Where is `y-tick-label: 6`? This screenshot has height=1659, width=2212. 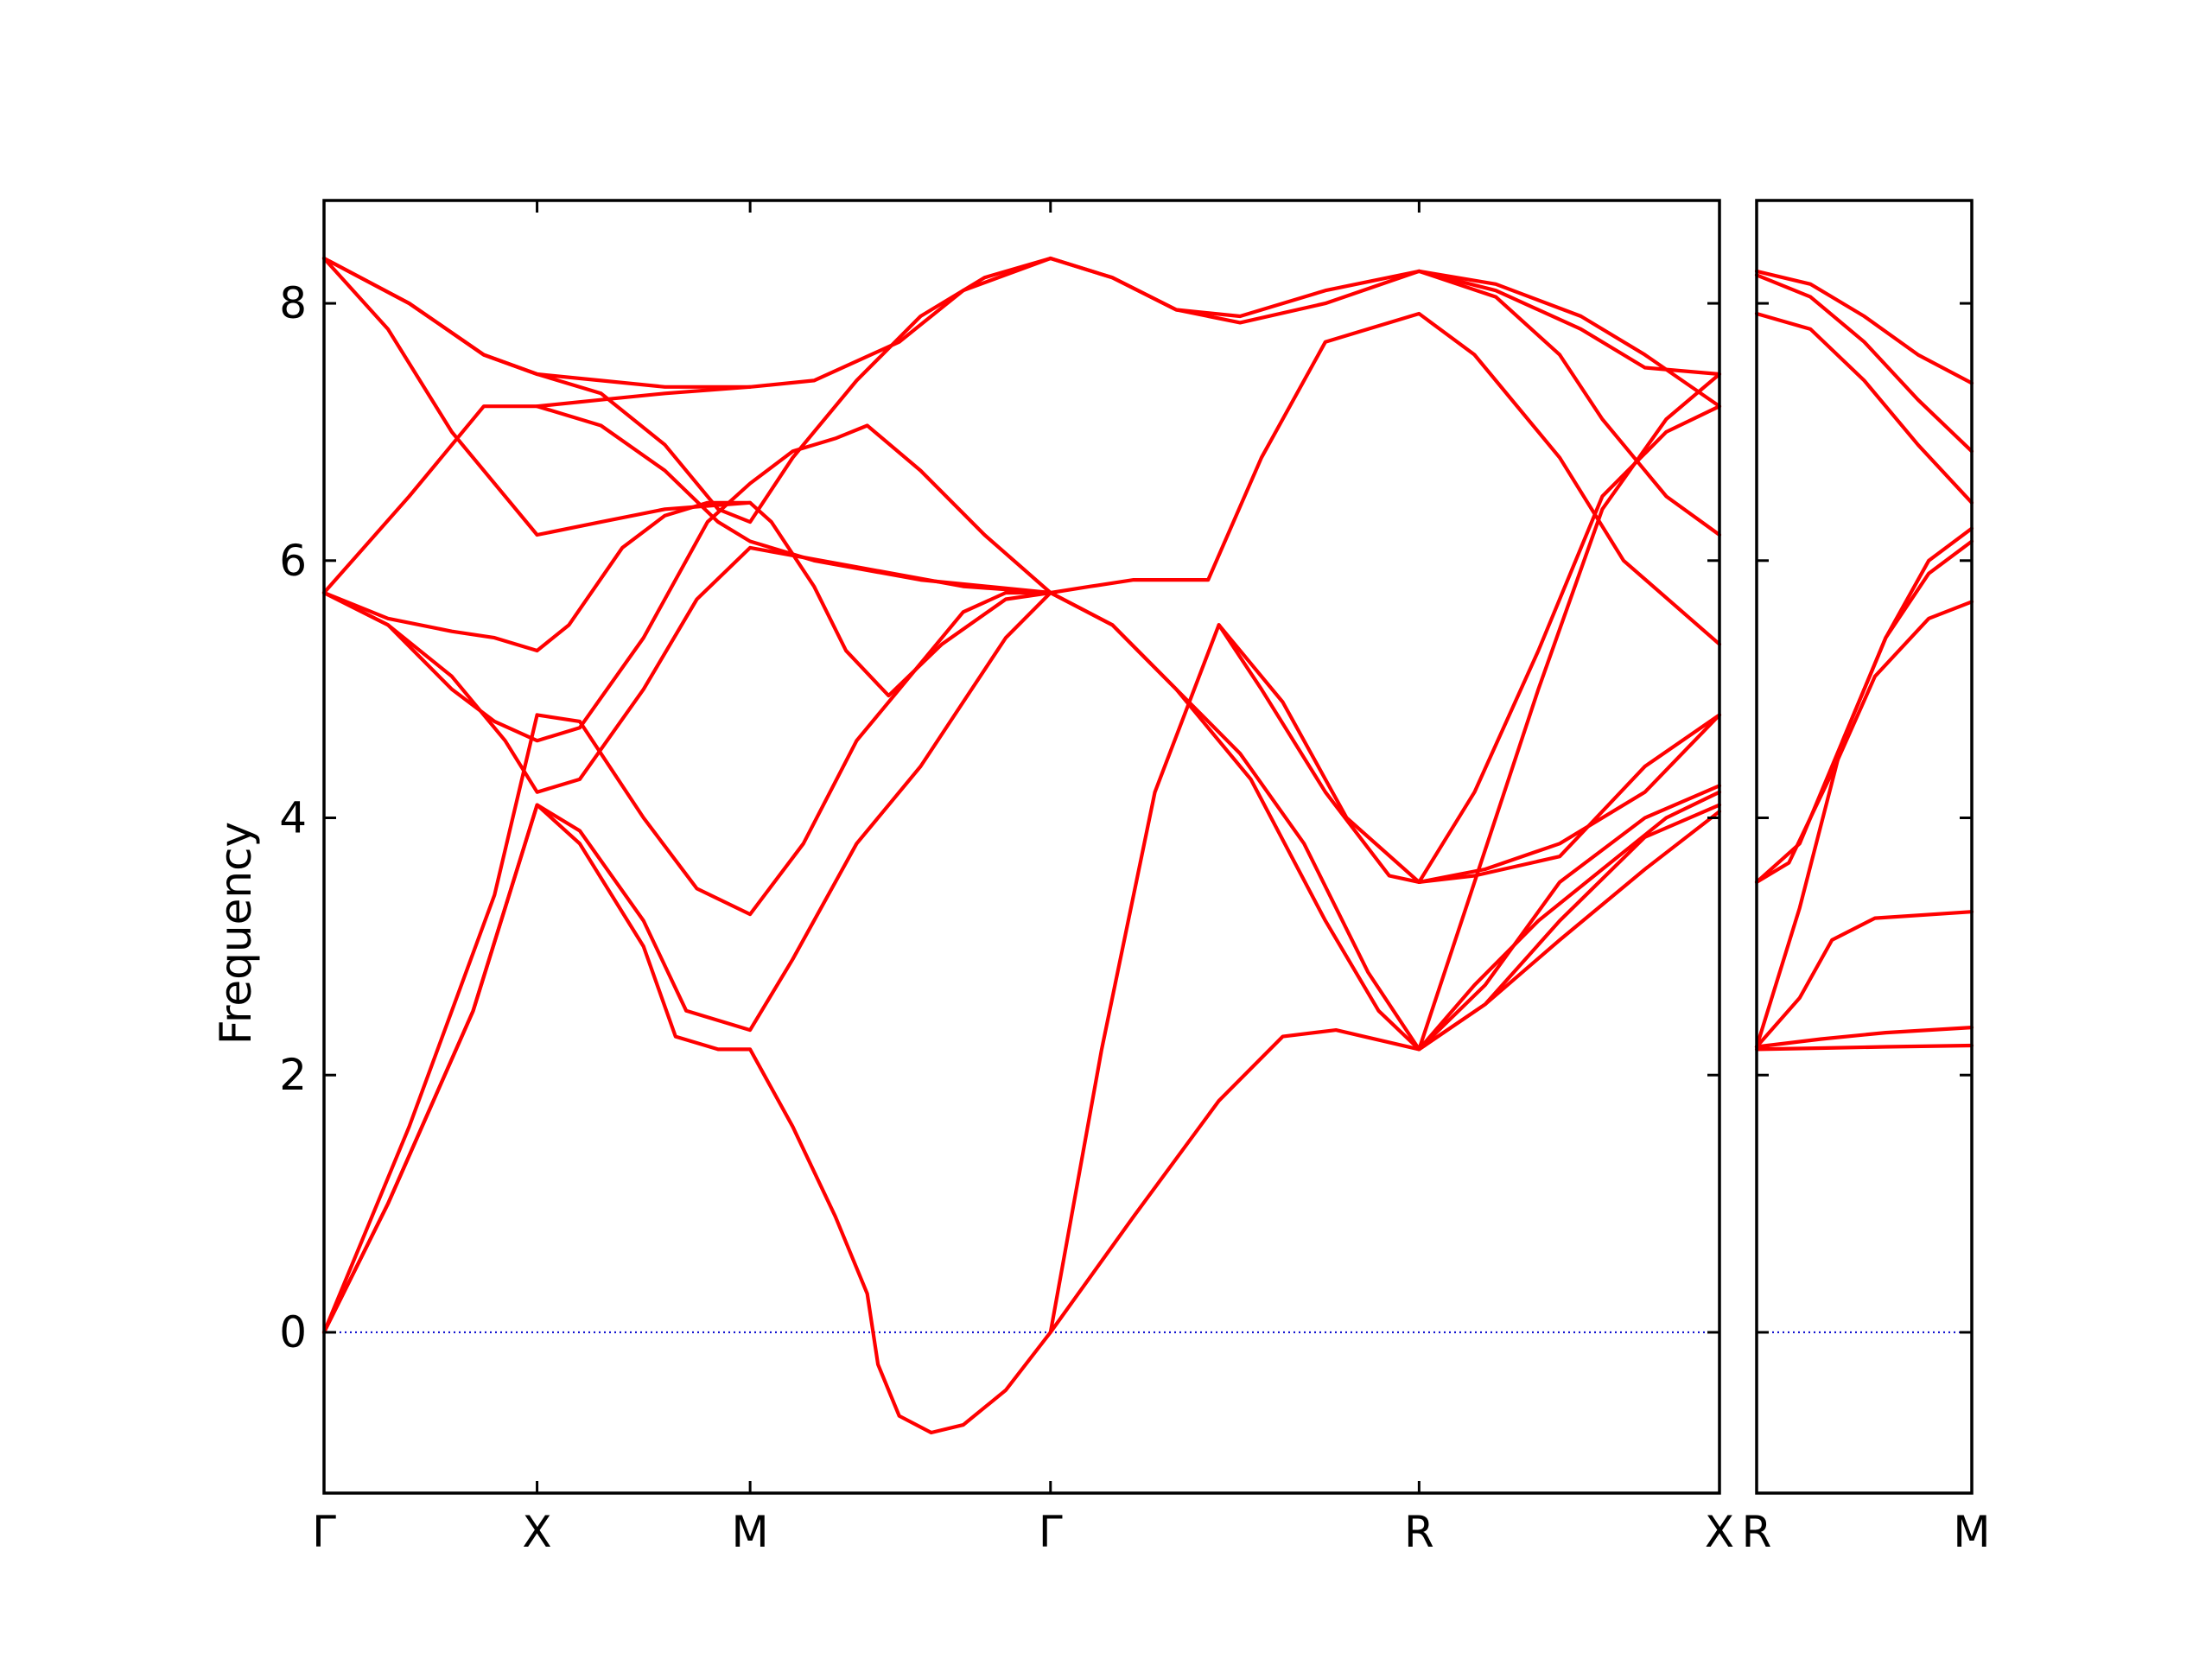 y-tick-label: 6 is located at coordinates (293, 561).